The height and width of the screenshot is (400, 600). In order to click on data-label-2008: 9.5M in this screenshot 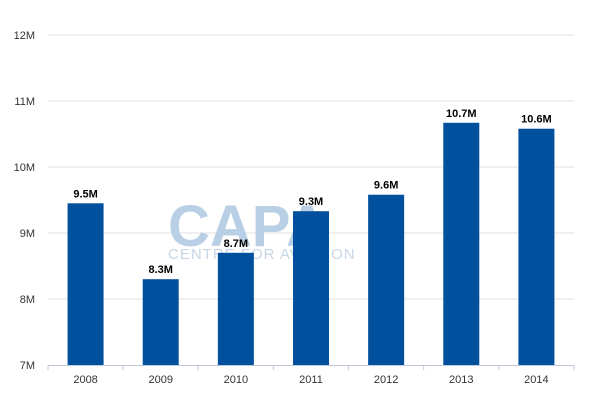, I will do `click(85, 194)`.